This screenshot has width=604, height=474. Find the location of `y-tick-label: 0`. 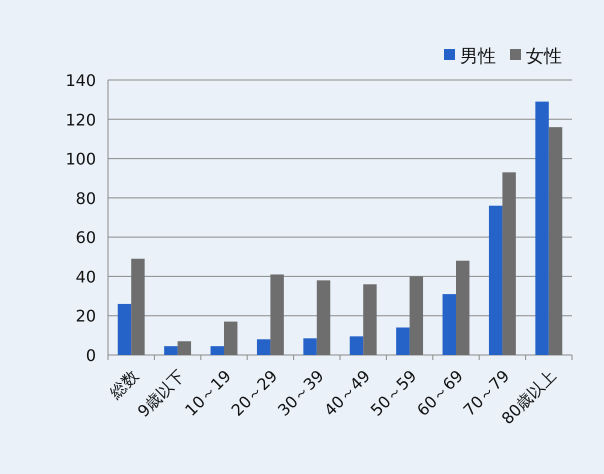

y-tick-label: 0 is located at coordinates (91, 355).